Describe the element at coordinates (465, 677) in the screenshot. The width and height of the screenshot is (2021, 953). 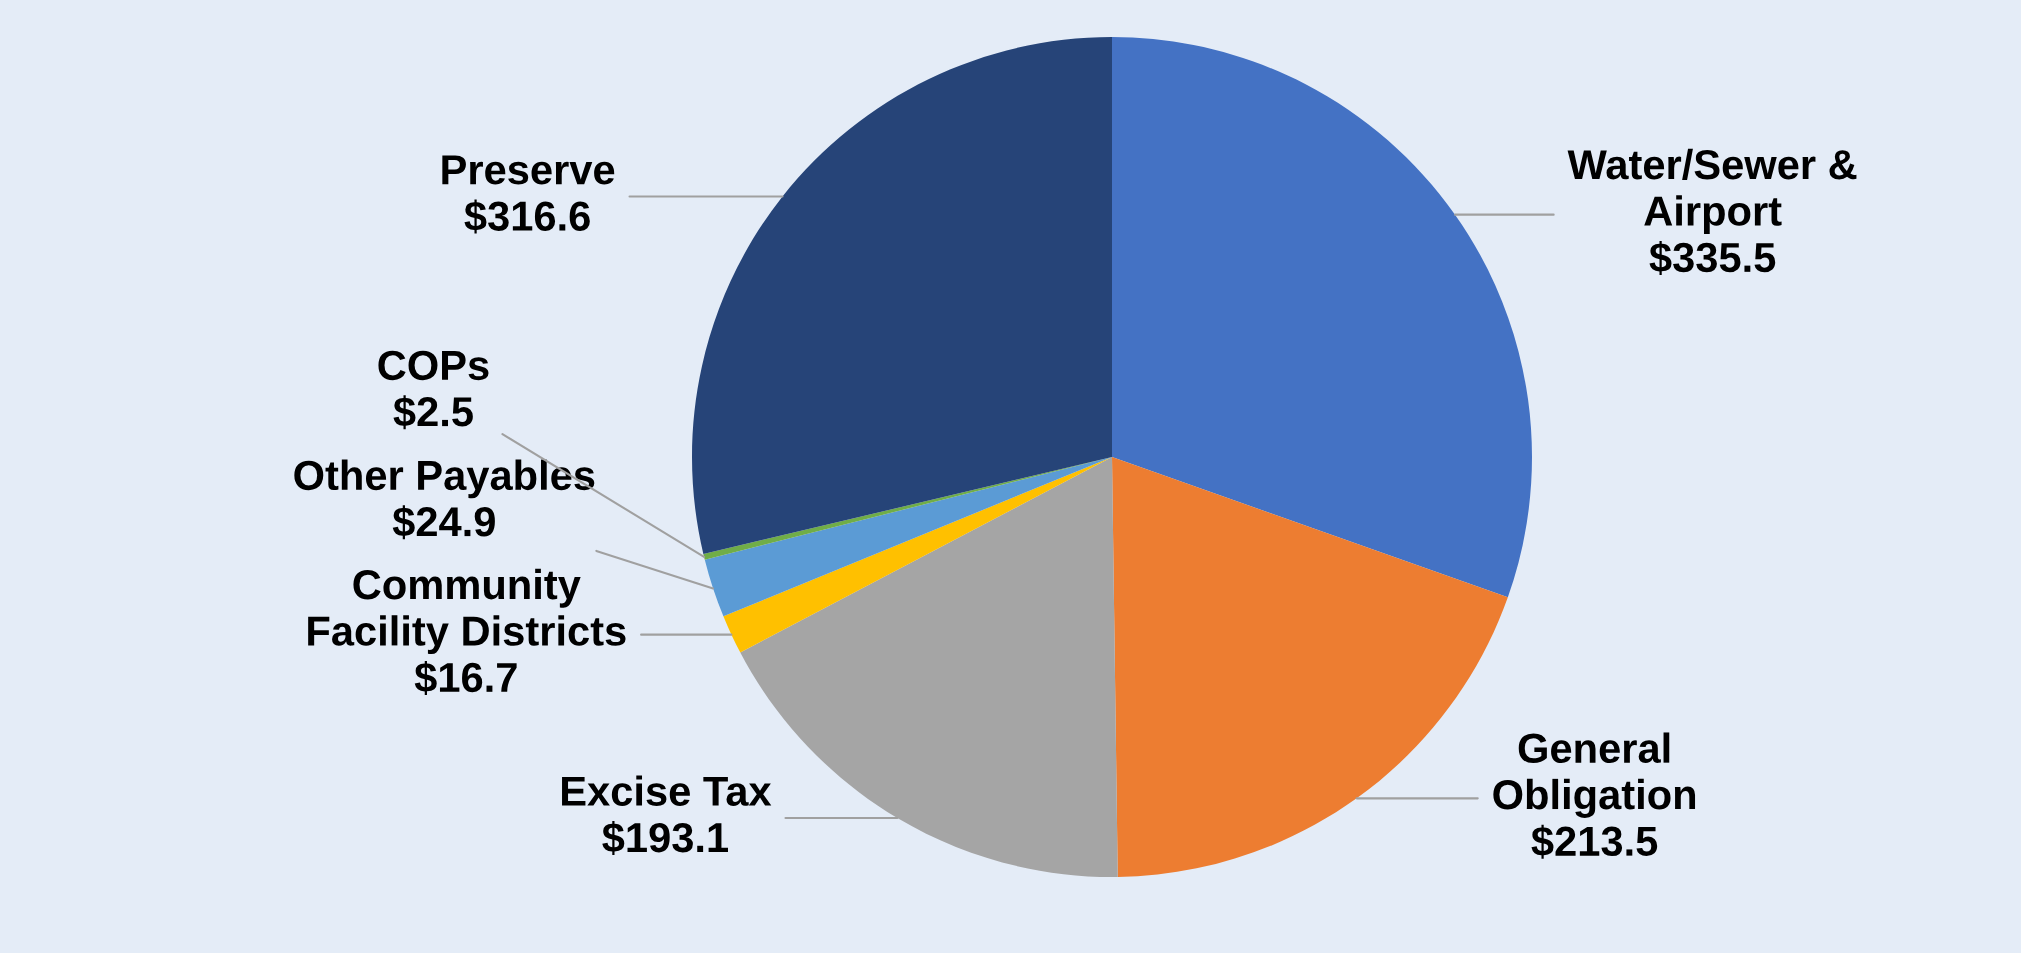
I see `data-label: $16.7` at that location.